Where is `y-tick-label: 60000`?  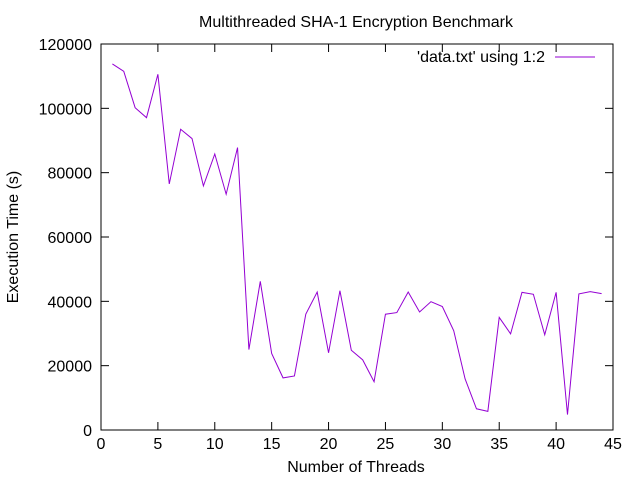
y-tick-label: 60000 is located at coordinates (70, 238).